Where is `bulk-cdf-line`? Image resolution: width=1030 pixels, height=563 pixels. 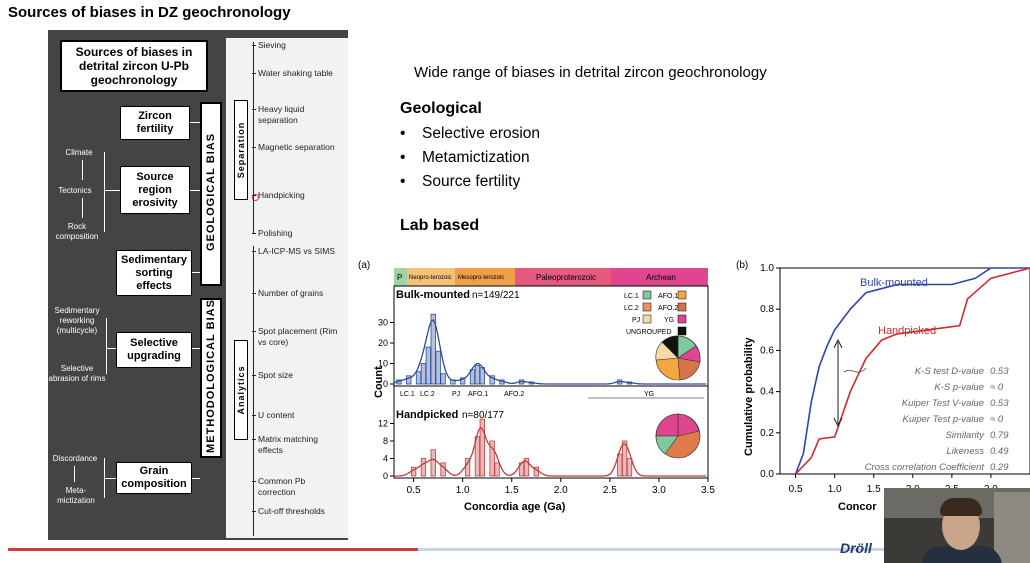 bulk-cdf-line is located at coordinates (912, 371).